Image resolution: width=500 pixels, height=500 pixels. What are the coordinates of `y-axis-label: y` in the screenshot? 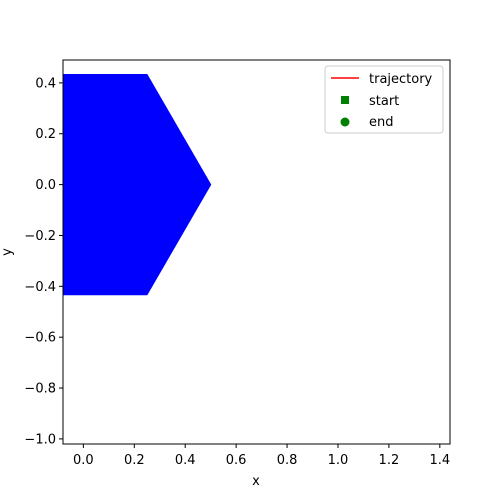 It's located at (7, 252).